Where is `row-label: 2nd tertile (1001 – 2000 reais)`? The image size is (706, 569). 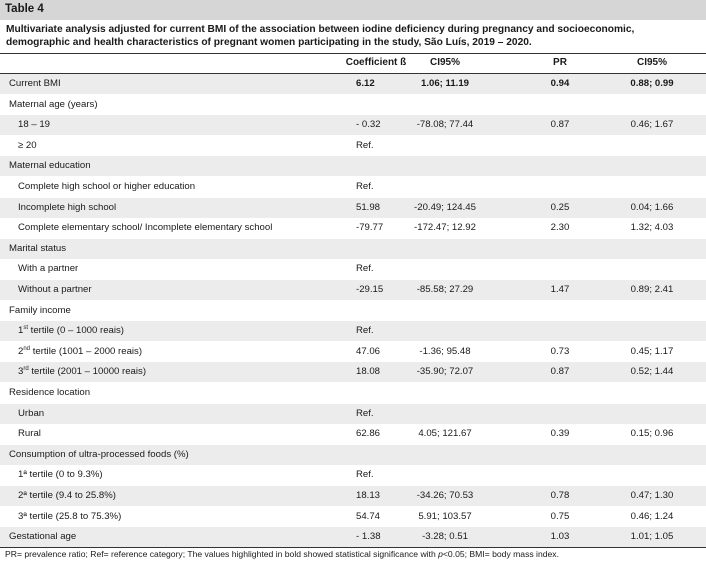
row-label: 2nd tertile (1001 – 2000 reais) is located at coordinates (80, 351).